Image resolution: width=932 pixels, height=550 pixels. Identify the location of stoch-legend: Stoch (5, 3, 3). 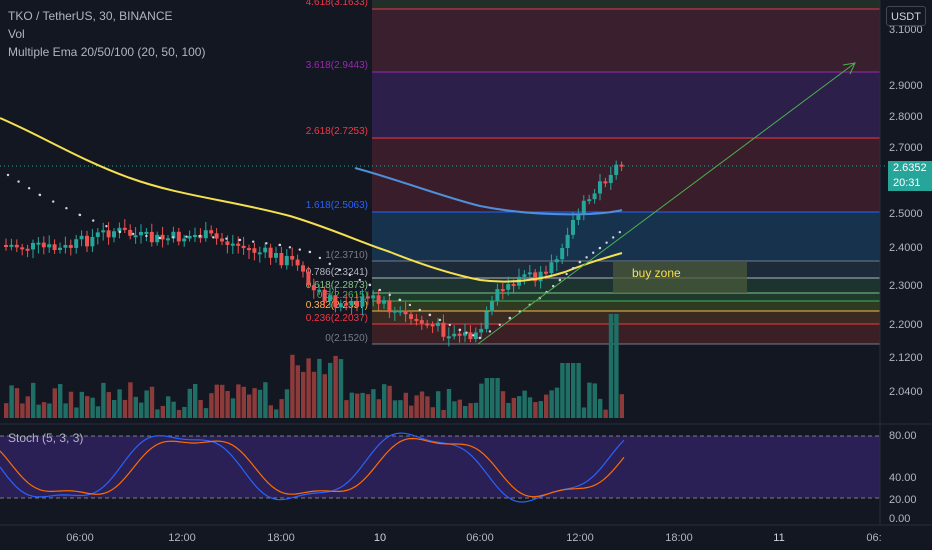
(46, 438).